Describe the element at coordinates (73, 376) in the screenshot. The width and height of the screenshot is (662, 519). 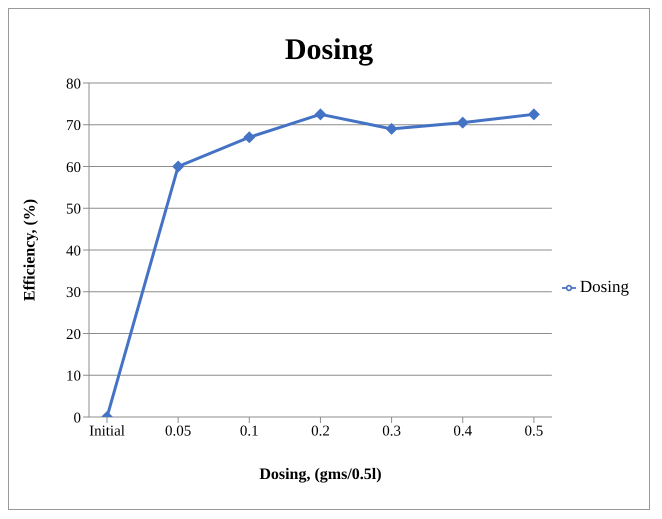
I see `y-tick-label: 10` at that location.